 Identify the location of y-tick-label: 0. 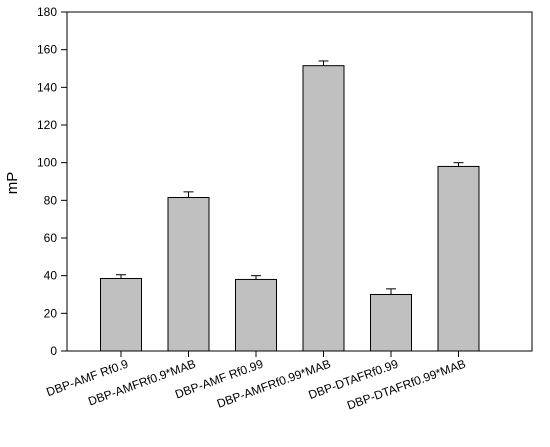
(53, 351).